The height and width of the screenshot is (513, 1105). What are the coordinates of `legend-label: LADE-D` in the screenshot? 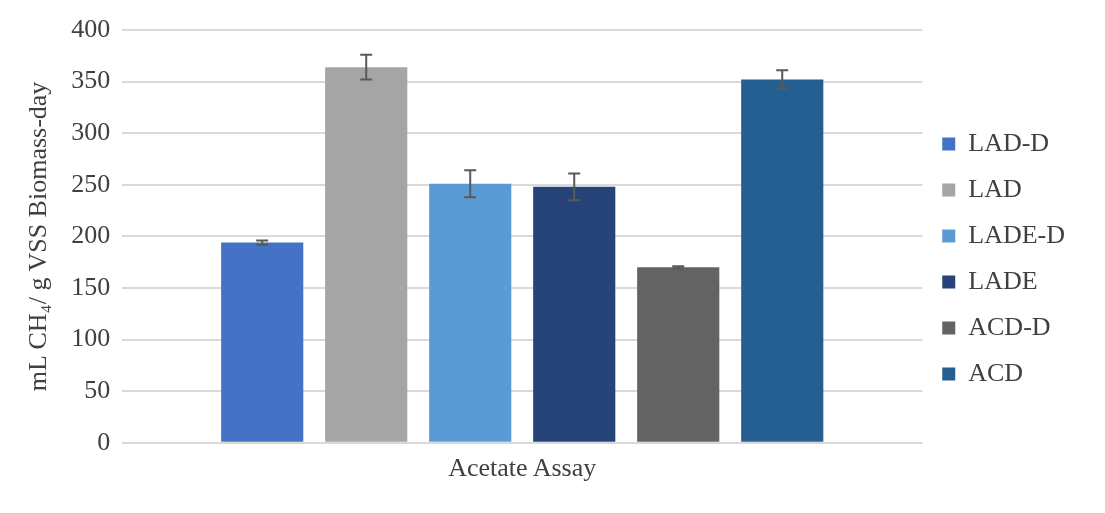 It's located at (1017, 234).